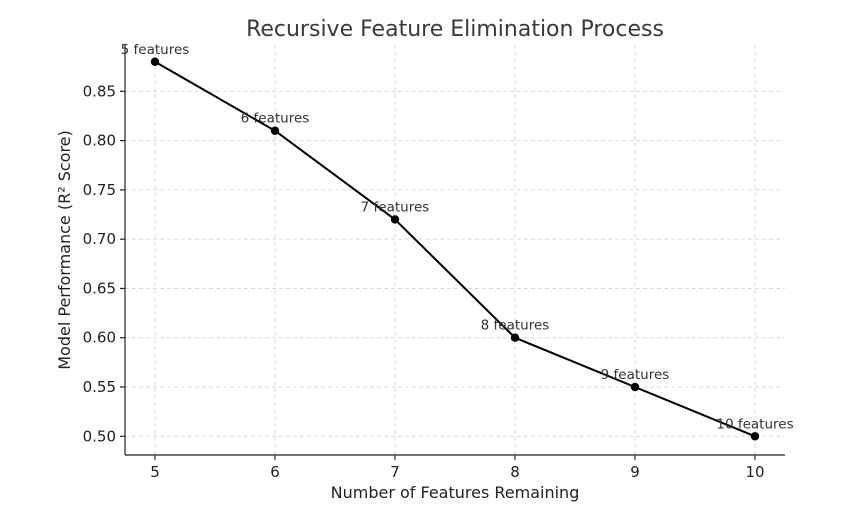 The image size is (856, 508). Describe the element at coordinates (275, 119) in the screenshot. I see `data-label: 6 features` at that location.